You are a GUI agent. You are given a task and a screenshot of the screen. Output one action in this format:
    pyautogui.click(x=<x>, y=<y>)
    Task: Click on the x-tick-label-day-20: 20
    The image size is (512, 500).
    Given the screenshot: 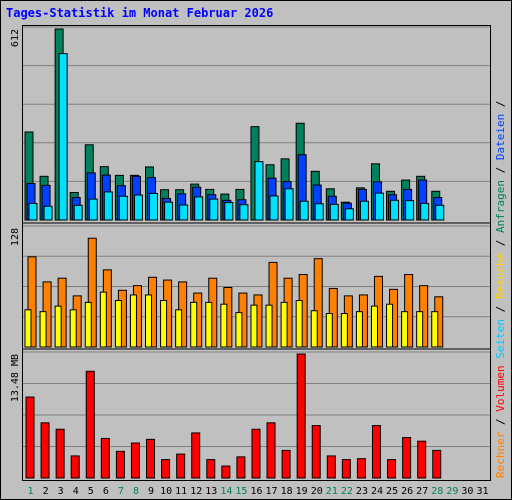 What is the action you would take?
    pyautogui.click(x=317, y=491)
    